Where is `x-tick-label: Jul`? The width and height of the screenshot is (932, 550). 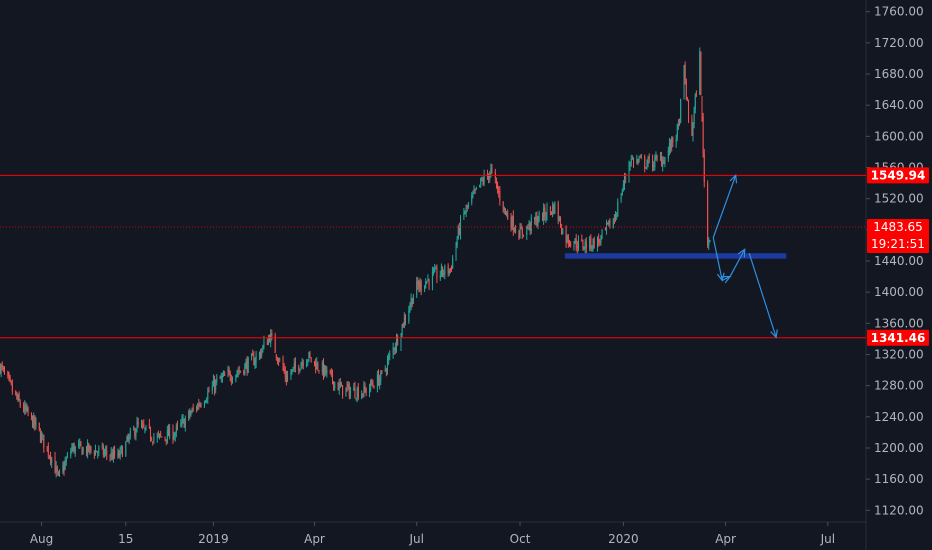
x-tick-label: Jul is located at coordinates (827, 539).